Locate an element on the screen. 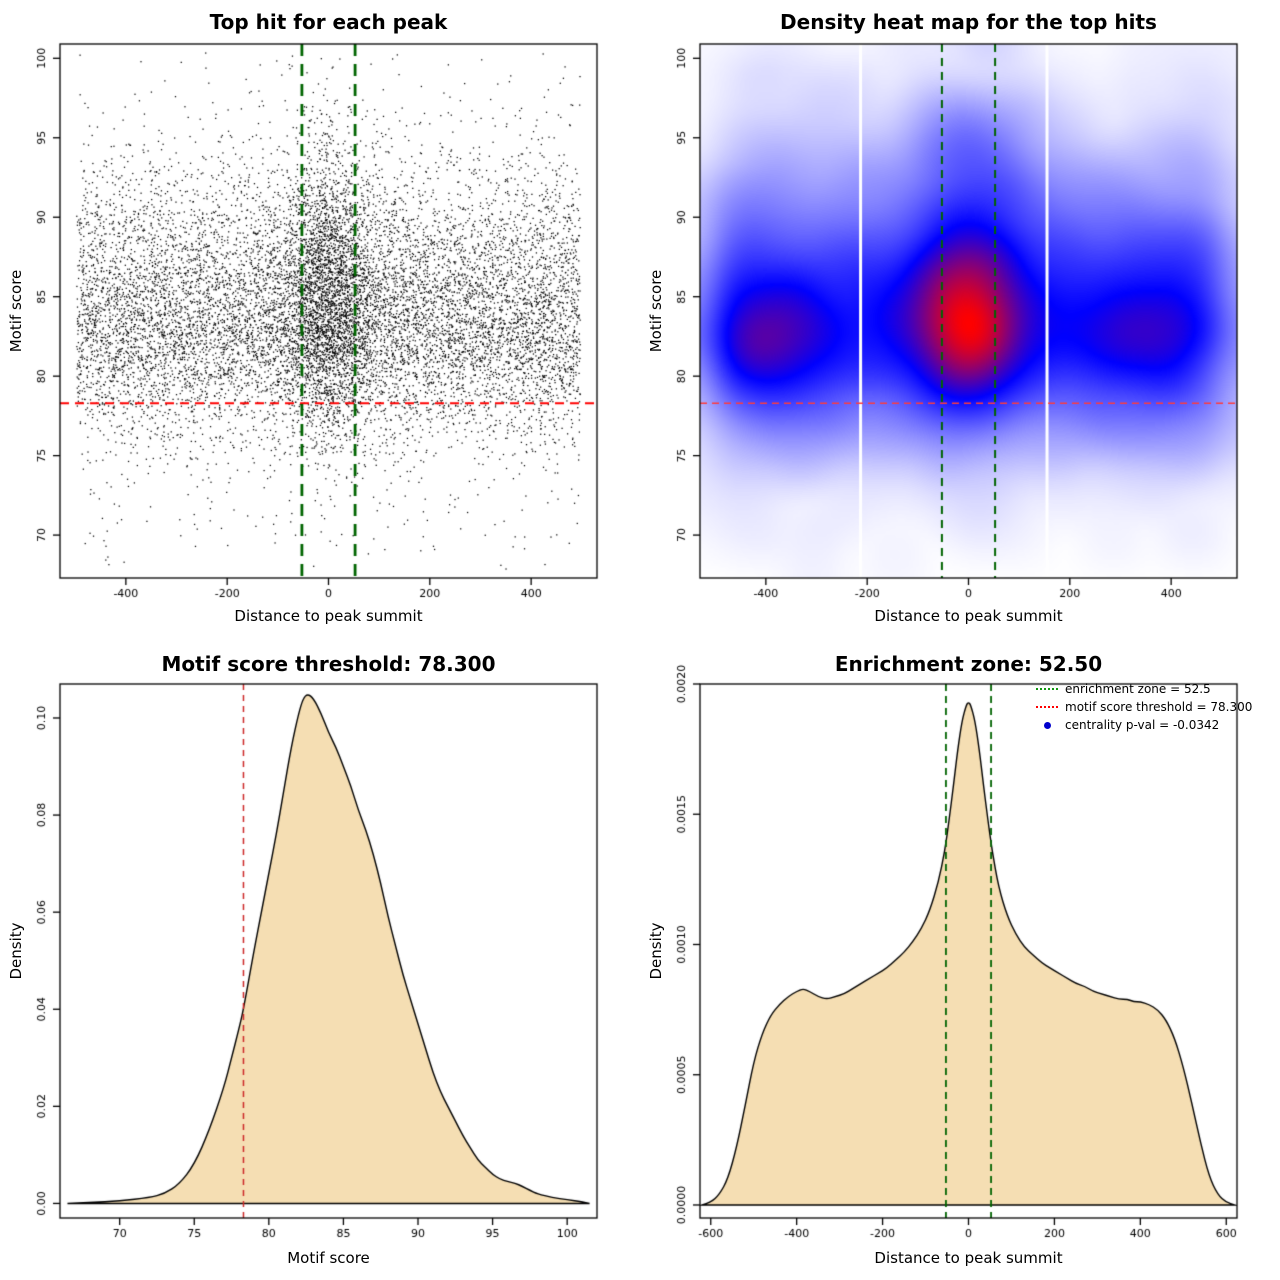 This screenshot has height=1280, width=1280. panel4-xlabel: Distance to peak summit is located at coordinates (968, 1258).